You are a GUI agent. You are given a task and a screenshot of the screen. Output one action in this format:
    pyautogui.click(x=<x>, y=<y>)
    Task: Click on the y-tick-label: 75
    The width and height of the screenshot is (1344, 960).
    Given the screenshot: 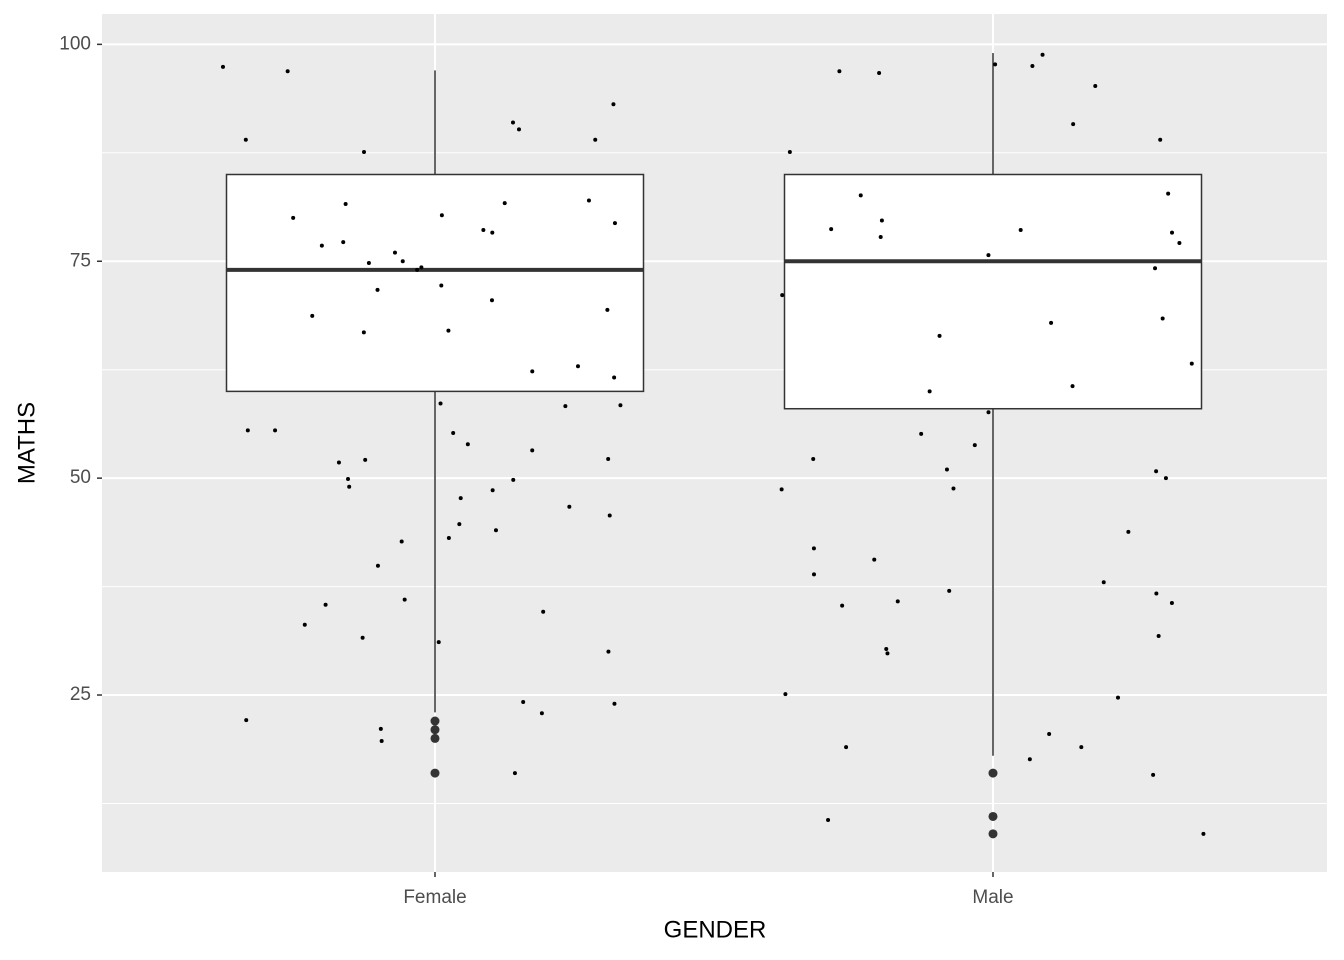 What is the action you would take?
    pyautogui.click(x=80, y=260)
    